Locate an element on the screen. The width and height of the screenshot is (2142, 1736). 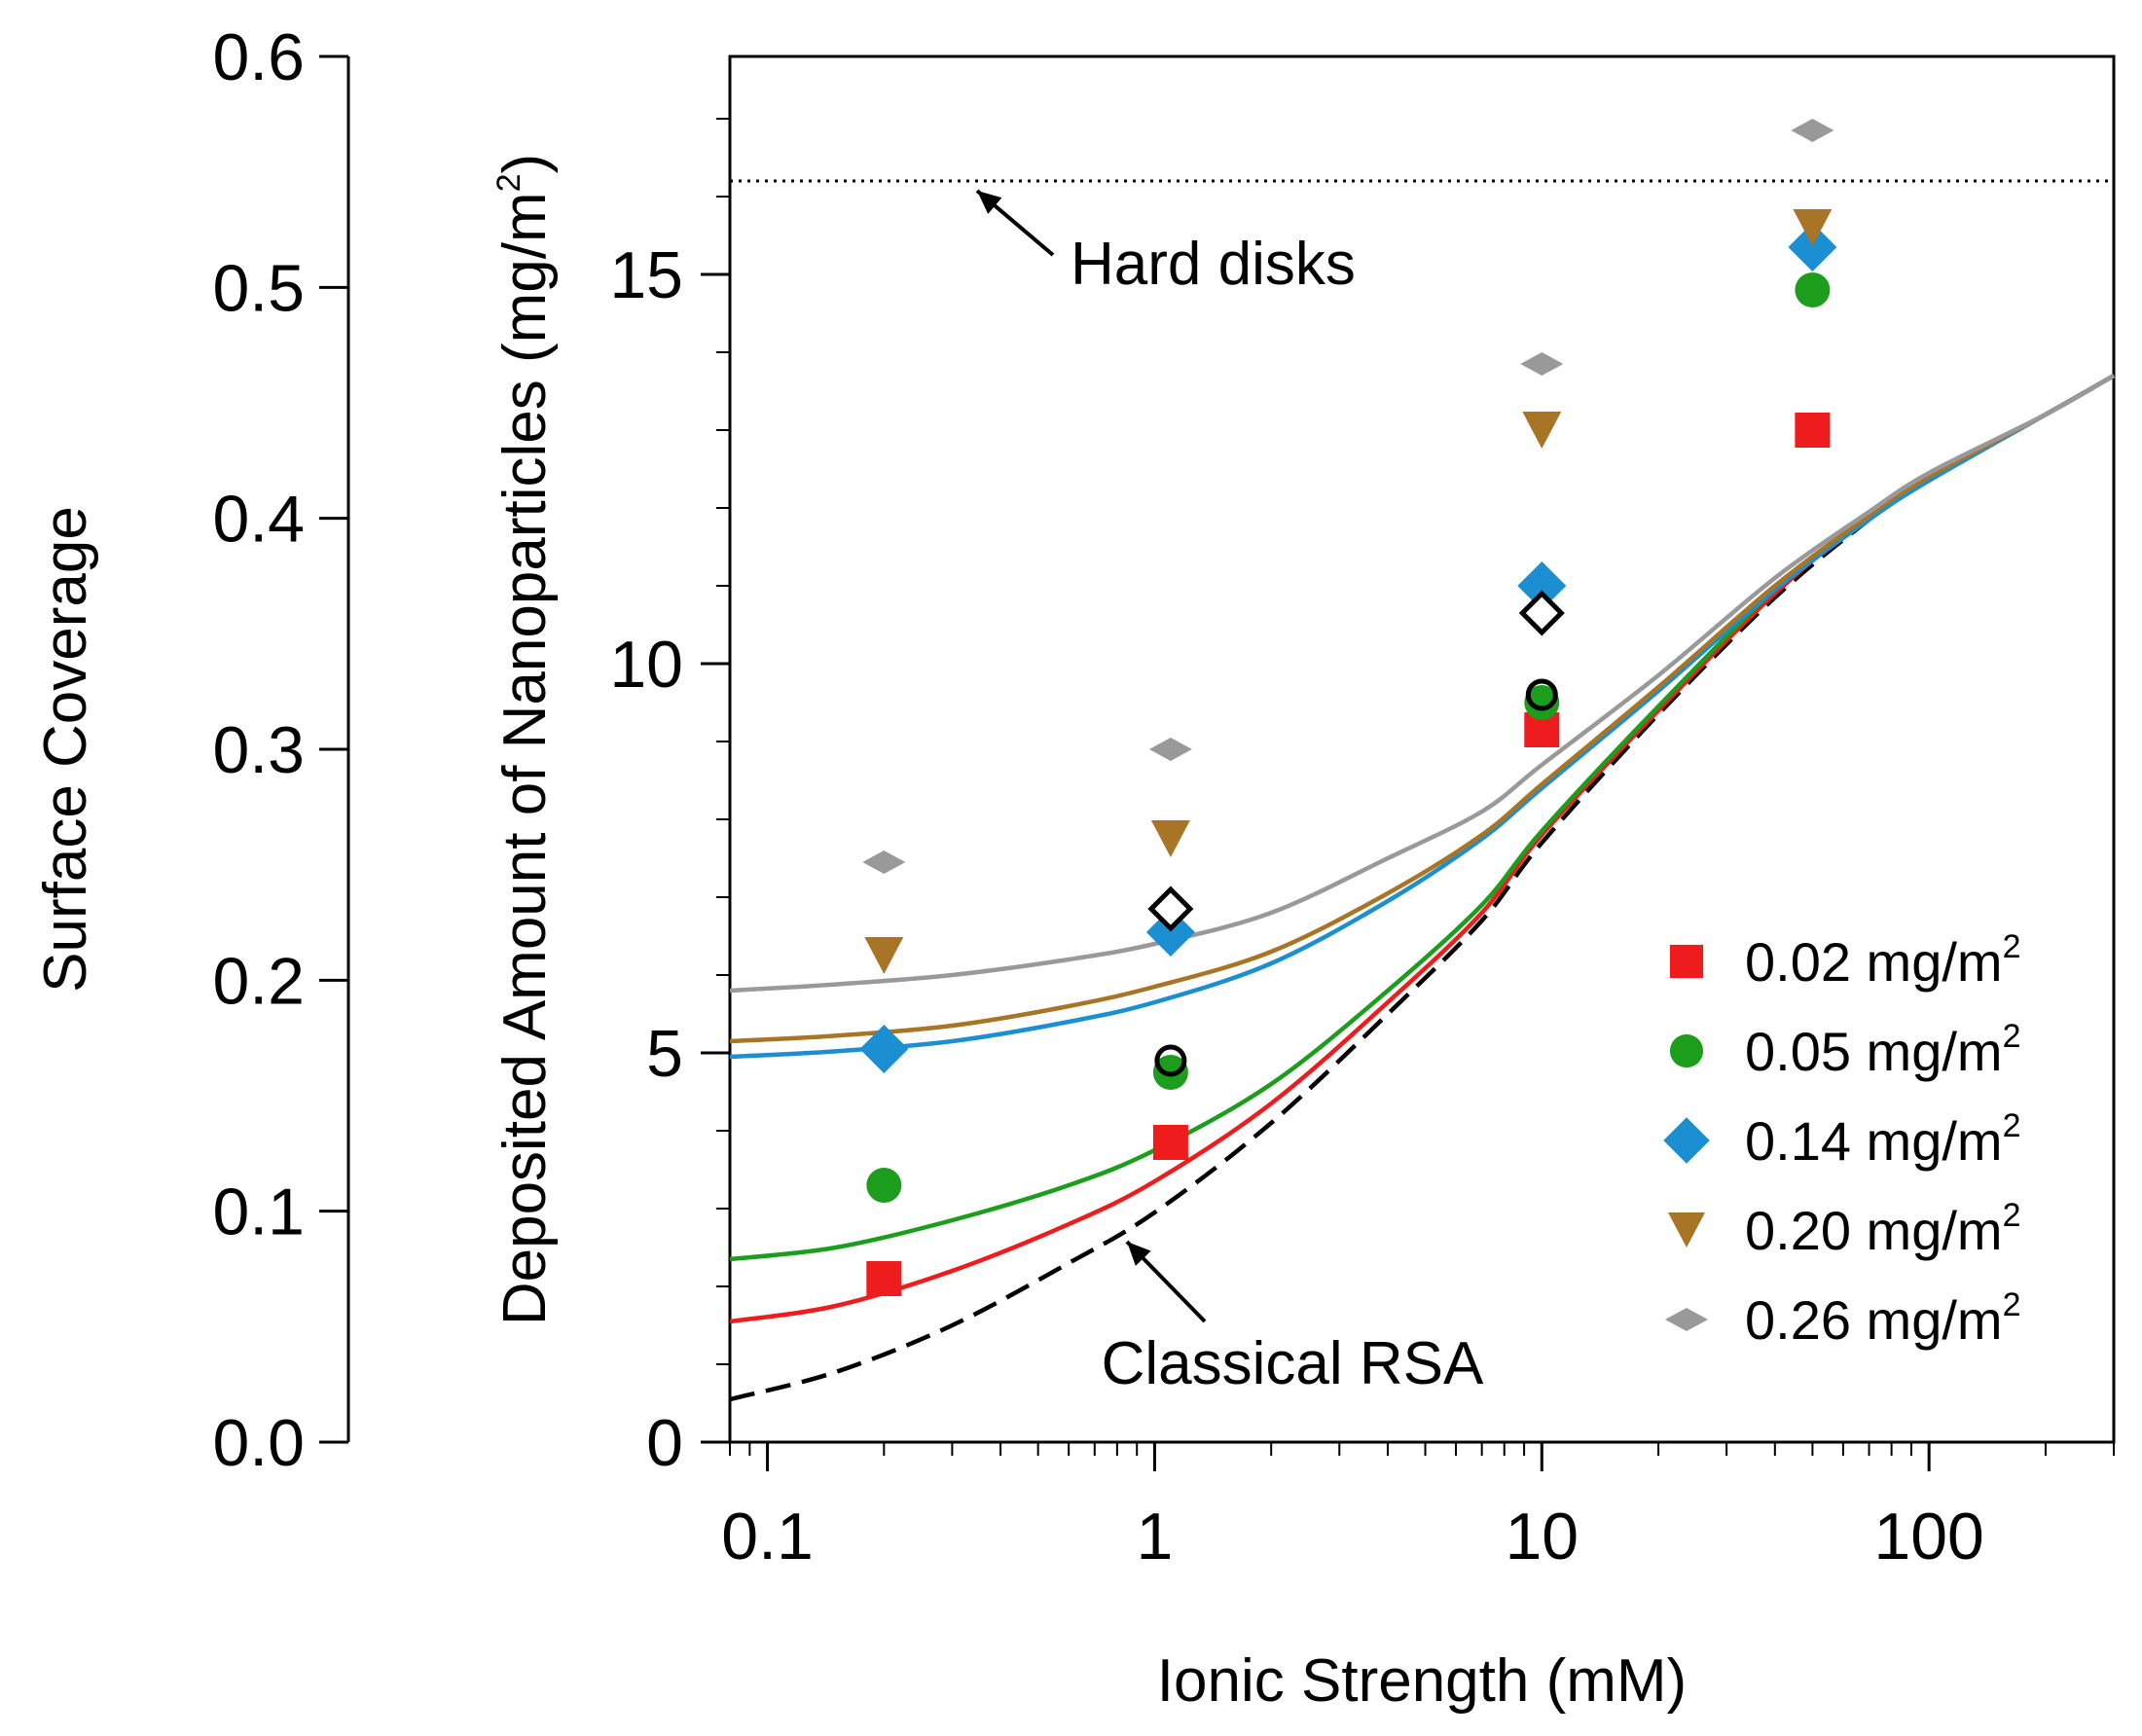
legend-label-4: 0.26 mg/m2 is located at coordinates (1882, 1319).